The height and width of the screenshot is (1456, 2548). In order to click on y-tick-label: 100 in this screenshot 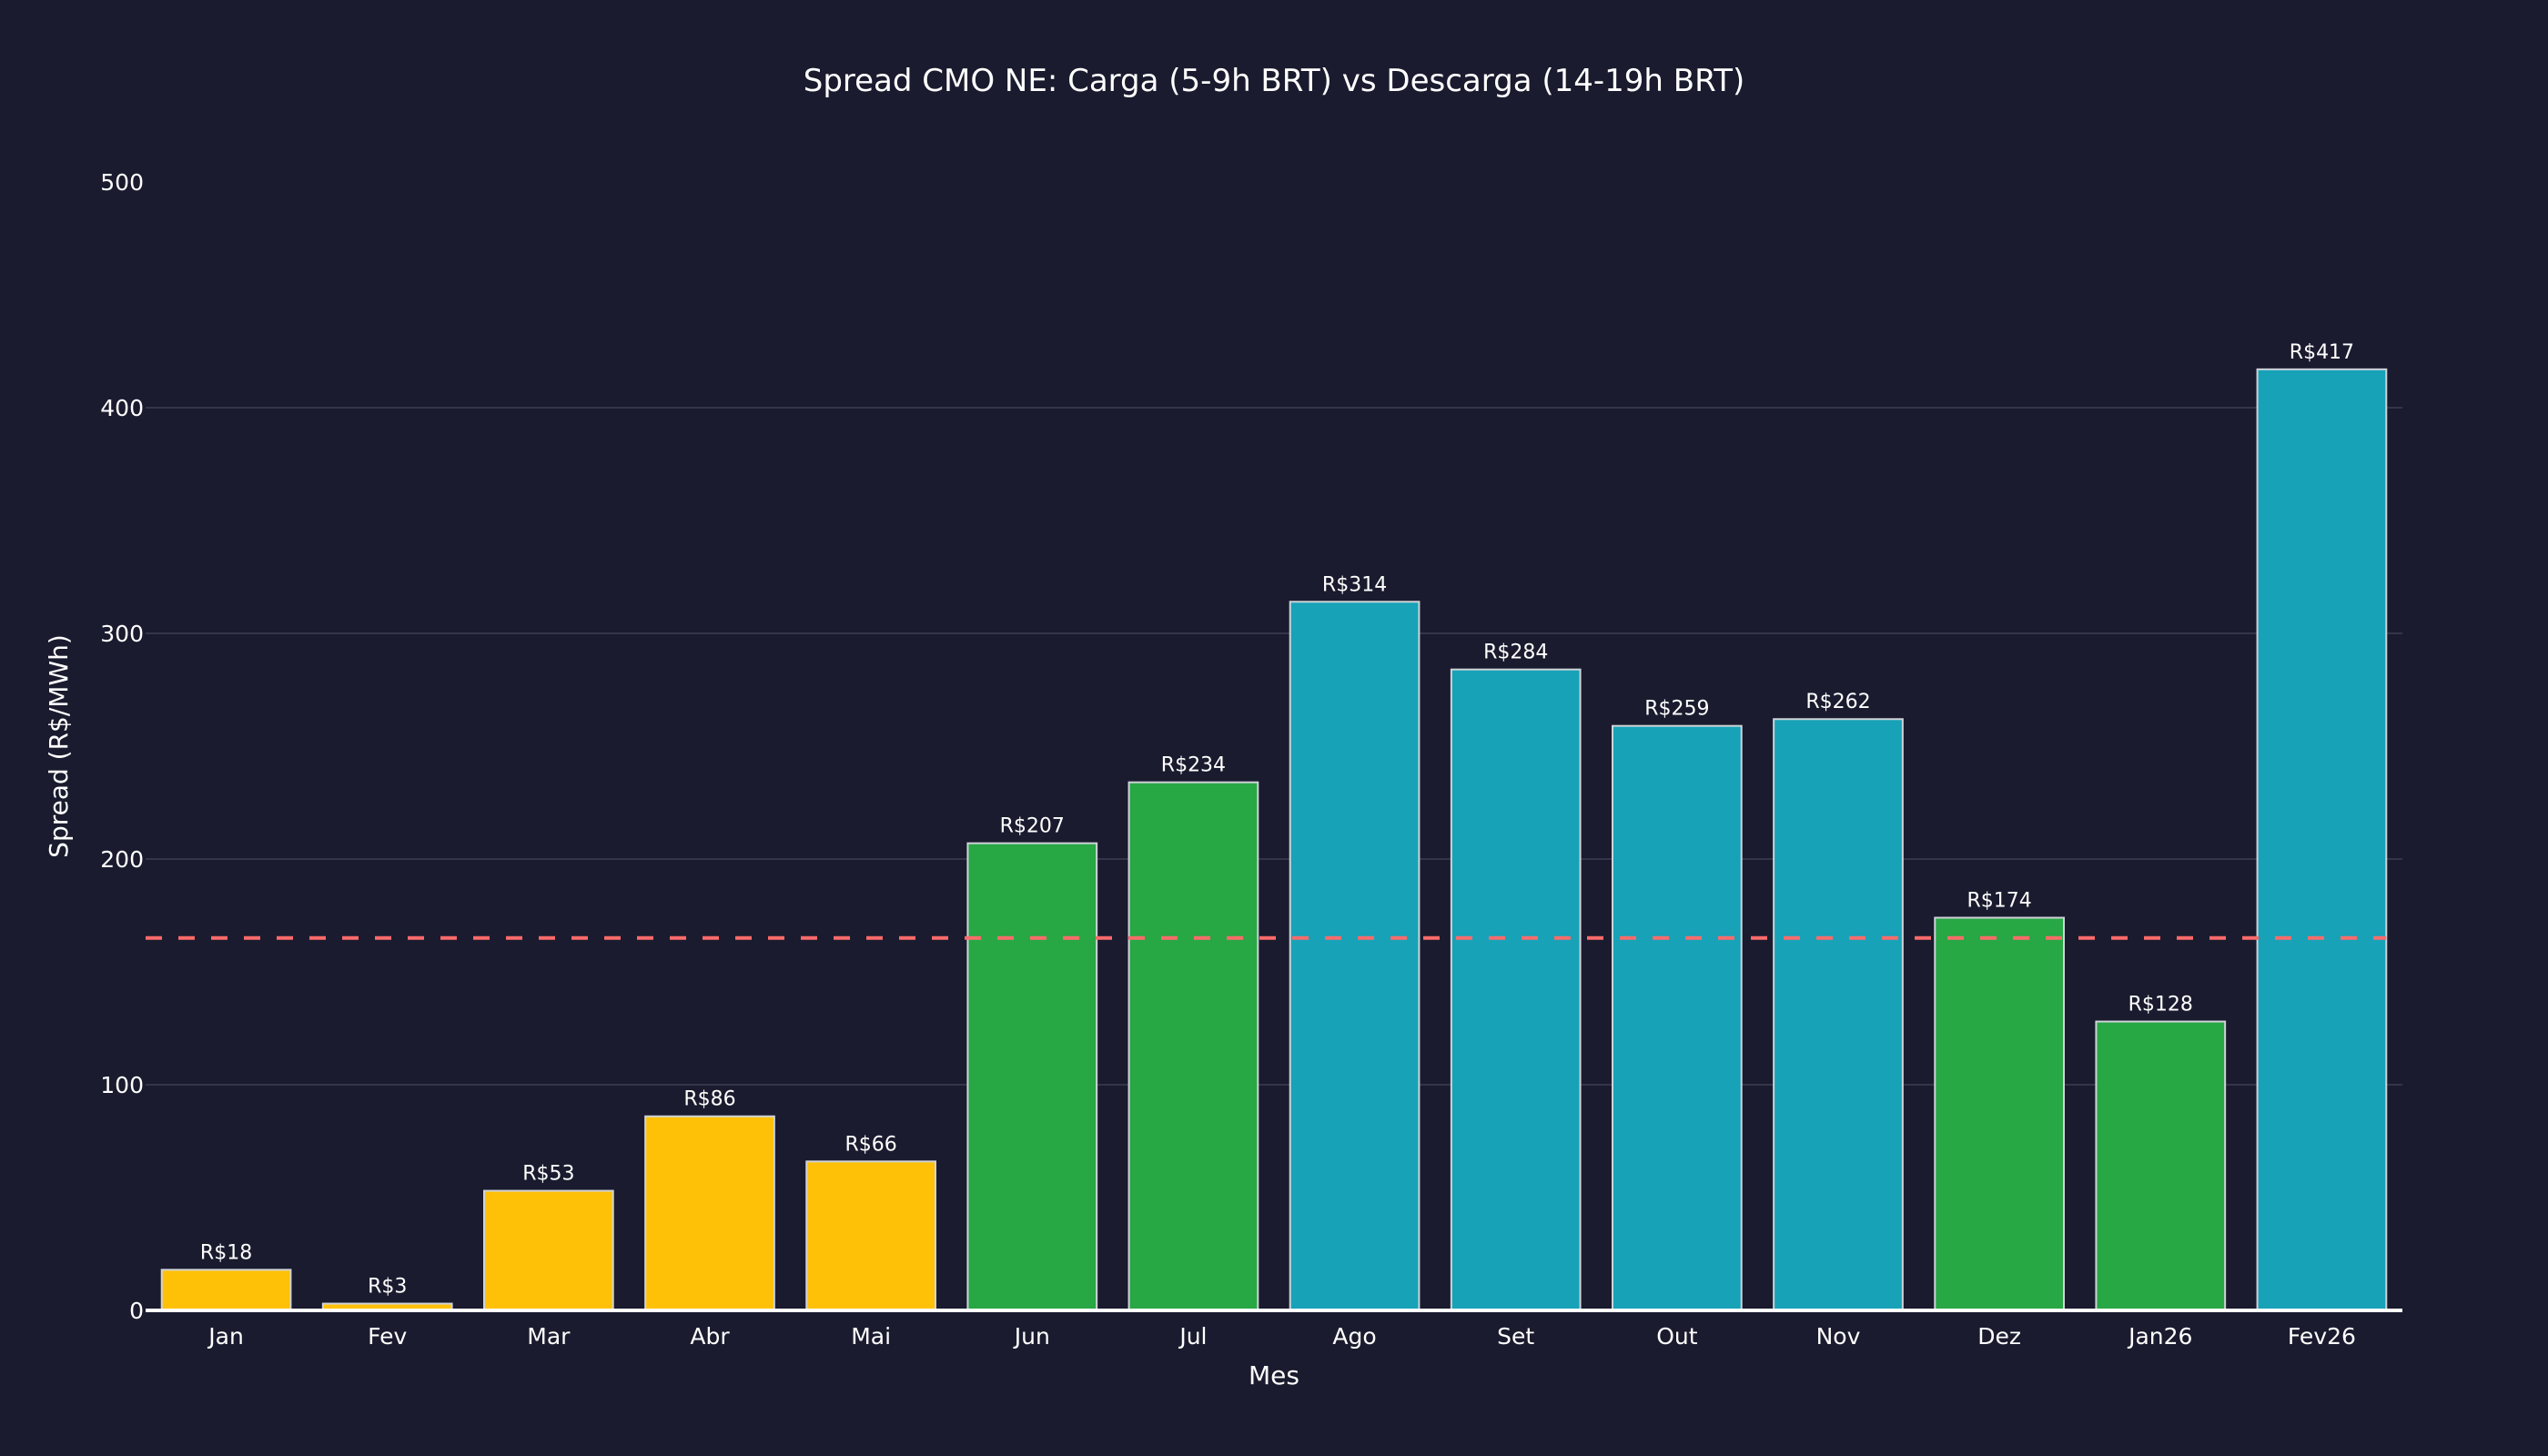, I will do `click(122, 1085)`.